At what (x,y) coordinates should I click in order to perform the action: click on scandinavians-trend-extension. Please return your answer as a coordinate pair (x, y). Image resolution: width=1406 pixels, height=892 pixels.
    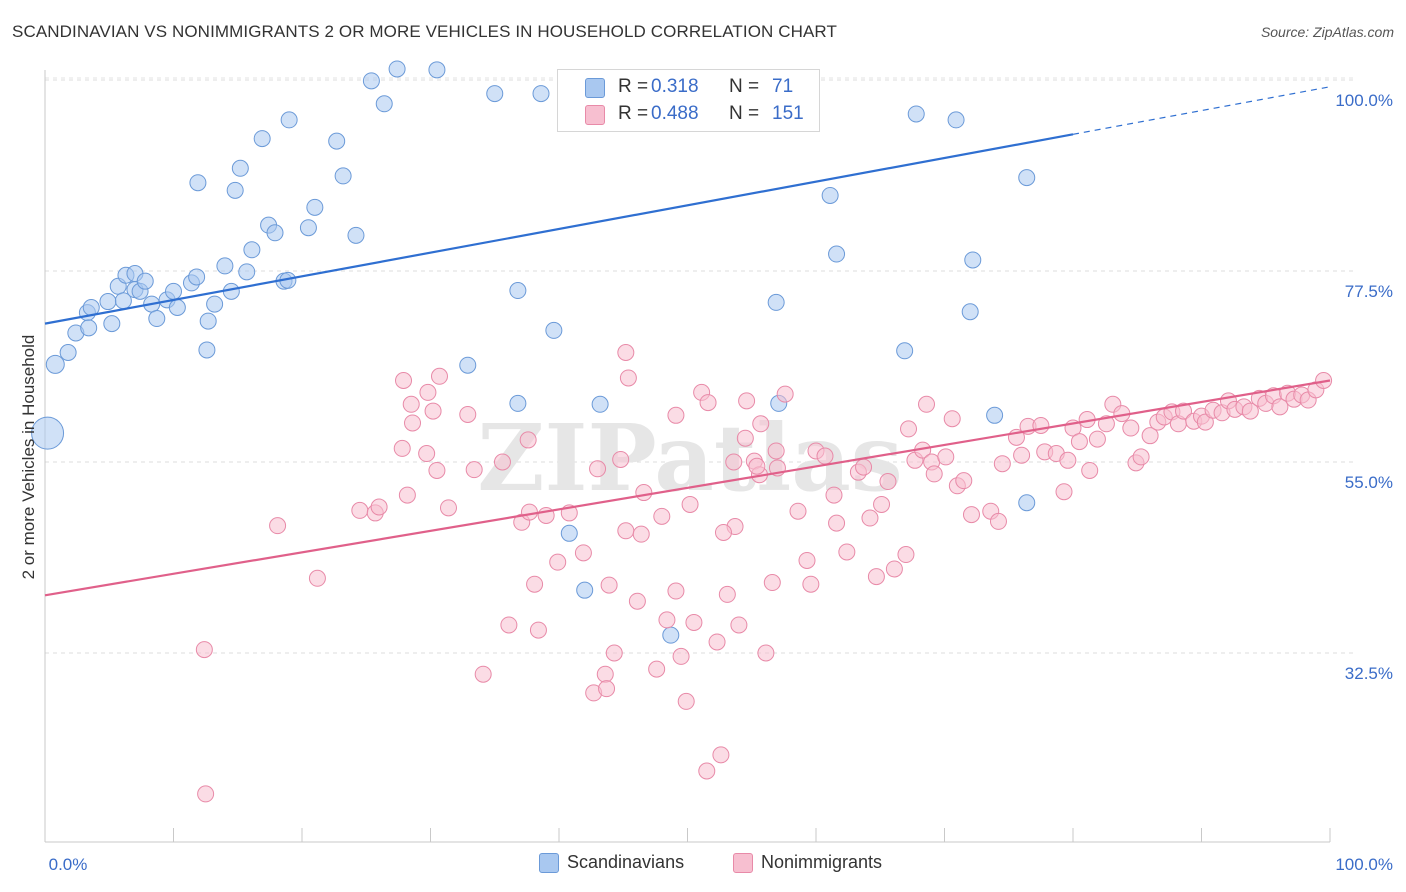
    Looking at the image, I should click on (1201, 110).